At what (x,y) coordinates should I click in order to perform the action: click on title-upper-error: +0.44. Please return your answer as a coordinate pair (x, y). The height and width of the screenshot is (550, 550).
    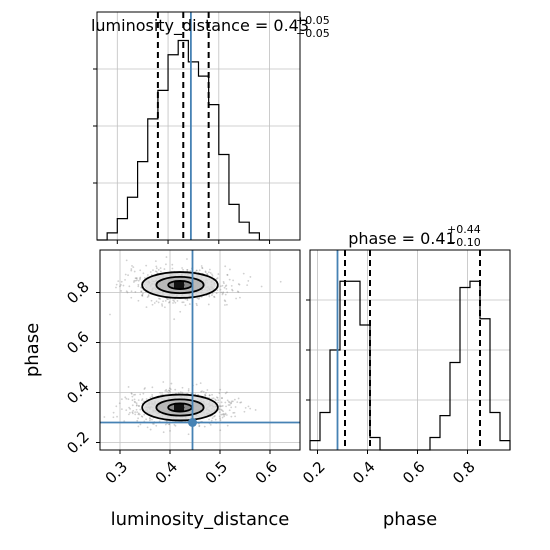
    Looking at the image, I should click on (464, 229).